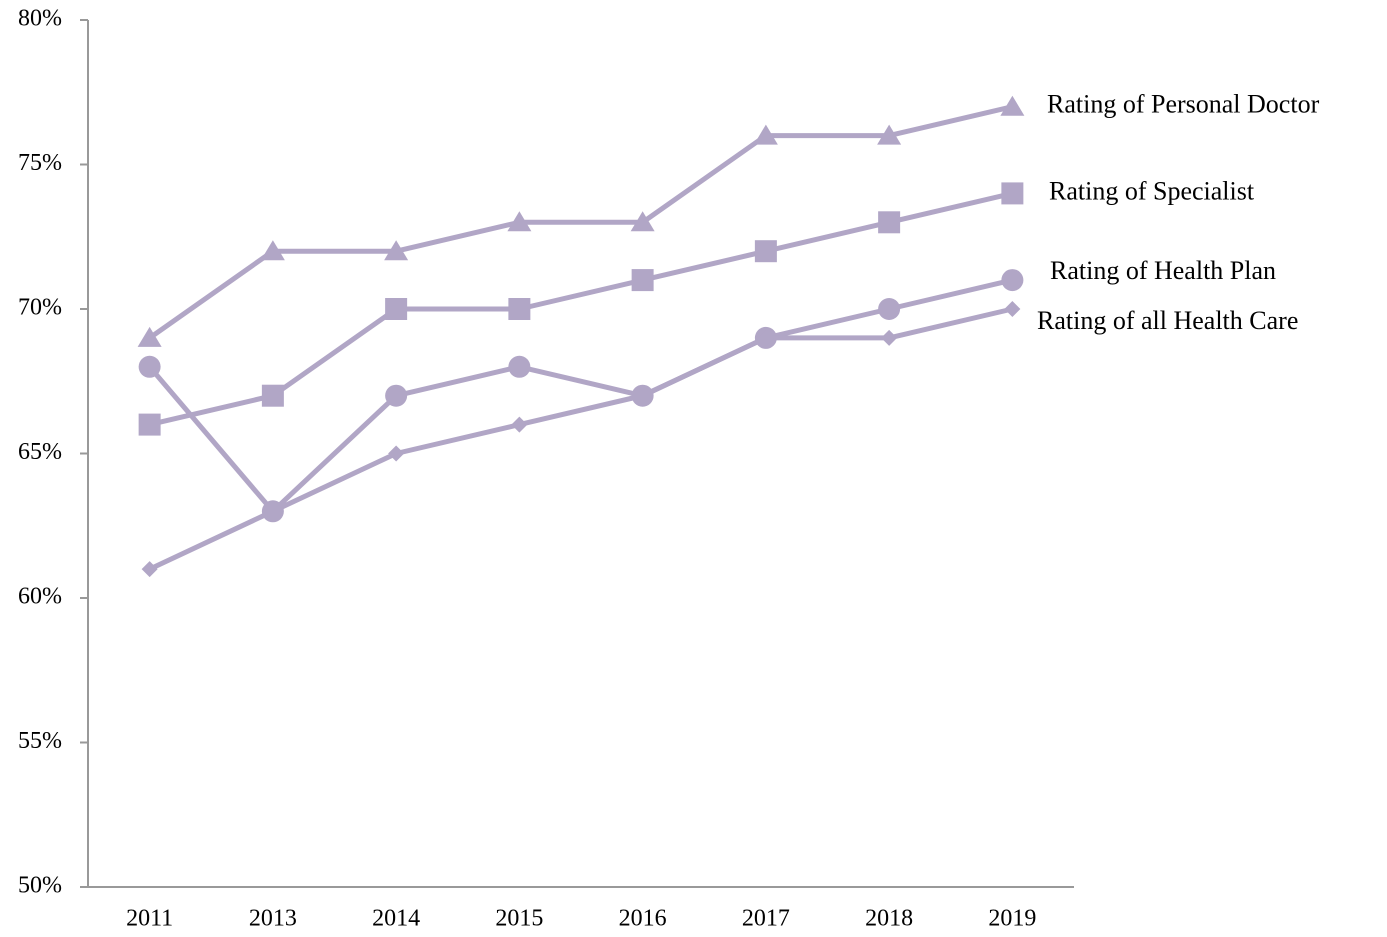 The height and width of the screenshot is (937, 1387). I want to click on x-tick-label: 2016, so click(643, 919).